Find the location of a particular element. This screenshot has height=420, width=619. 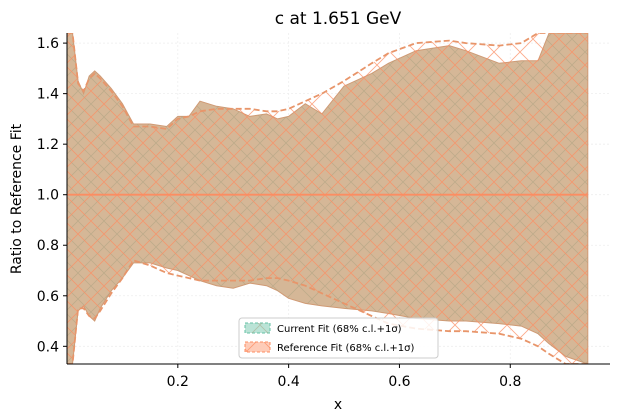

y-tick-label: 1.2 is located at coordinates (48, 145).